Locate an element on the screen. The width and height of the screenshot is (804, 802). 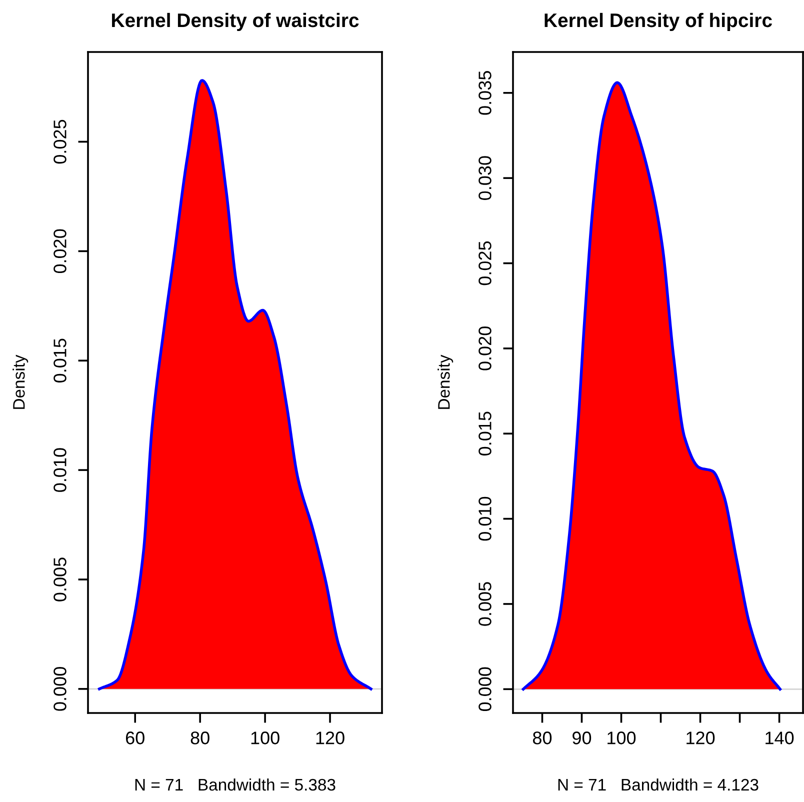
y-tick-label: 0.035 is located at coordinates (485, 93).